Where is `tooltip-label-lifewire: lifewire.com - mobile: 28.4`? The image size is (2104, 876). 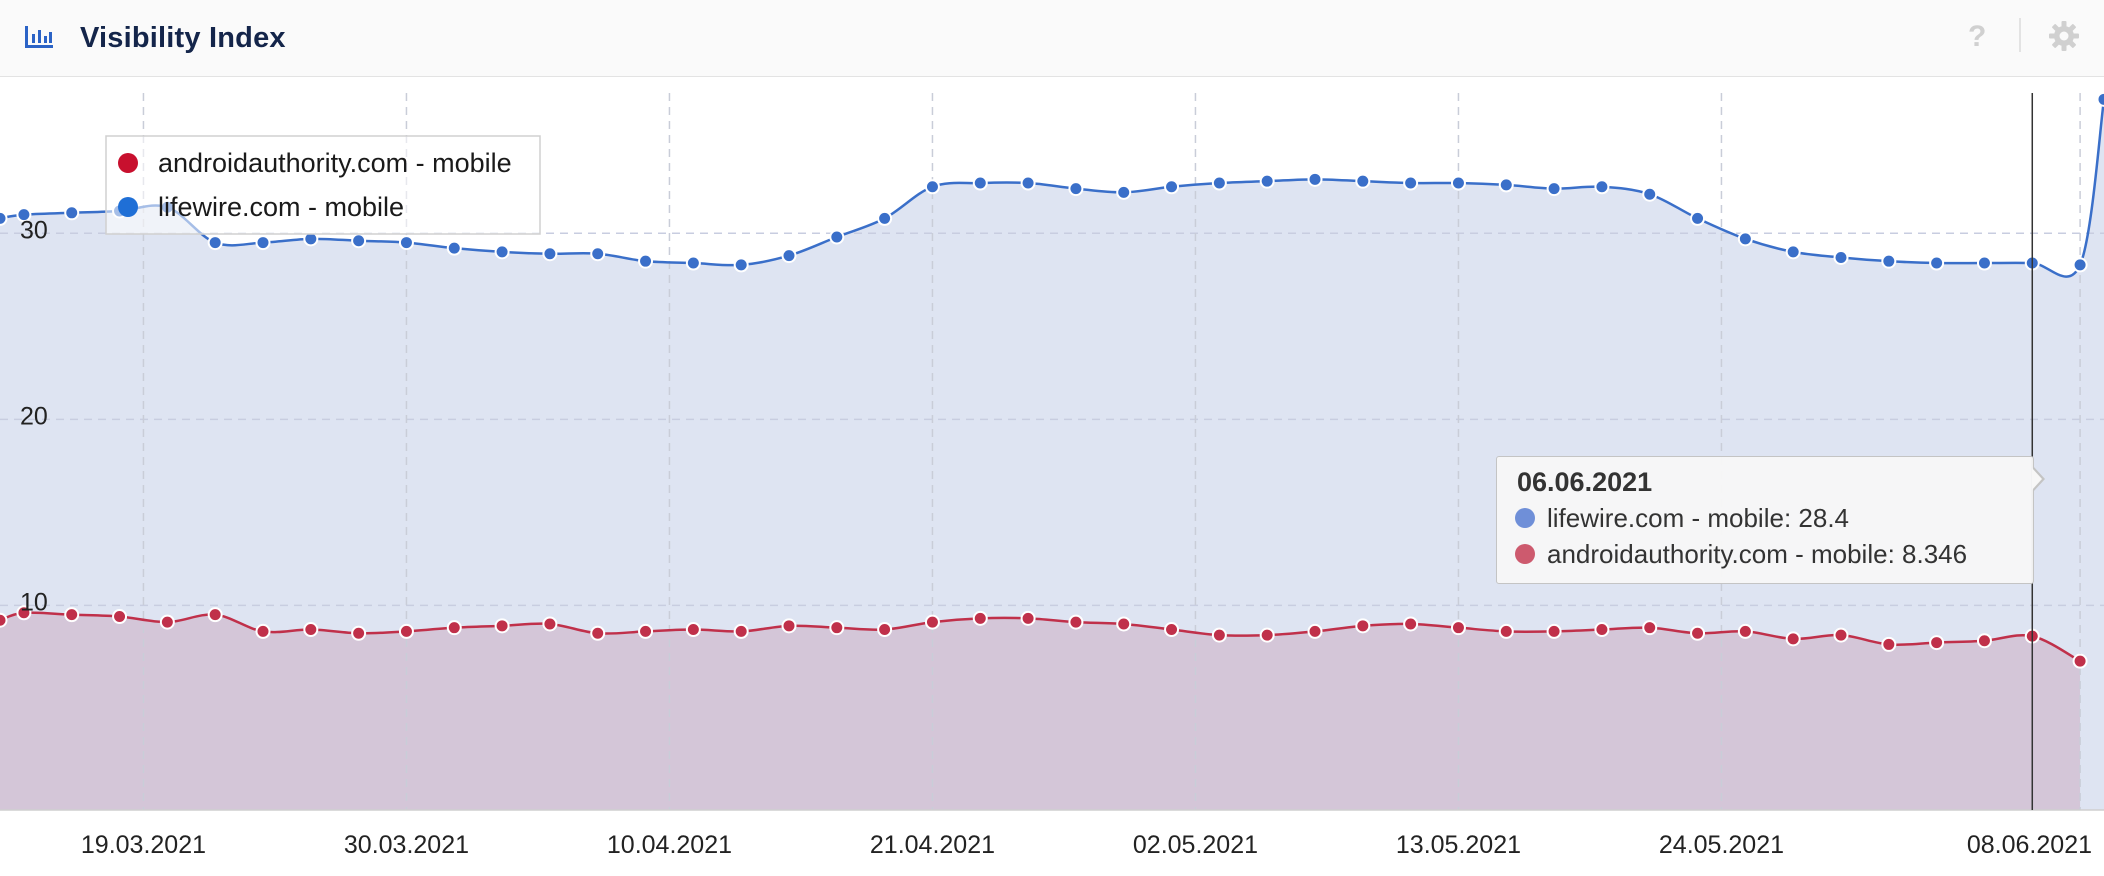
tooltip-label-lifewire: lifewire.com - mobile: 28.4 is located at coordinates (1698, 517).